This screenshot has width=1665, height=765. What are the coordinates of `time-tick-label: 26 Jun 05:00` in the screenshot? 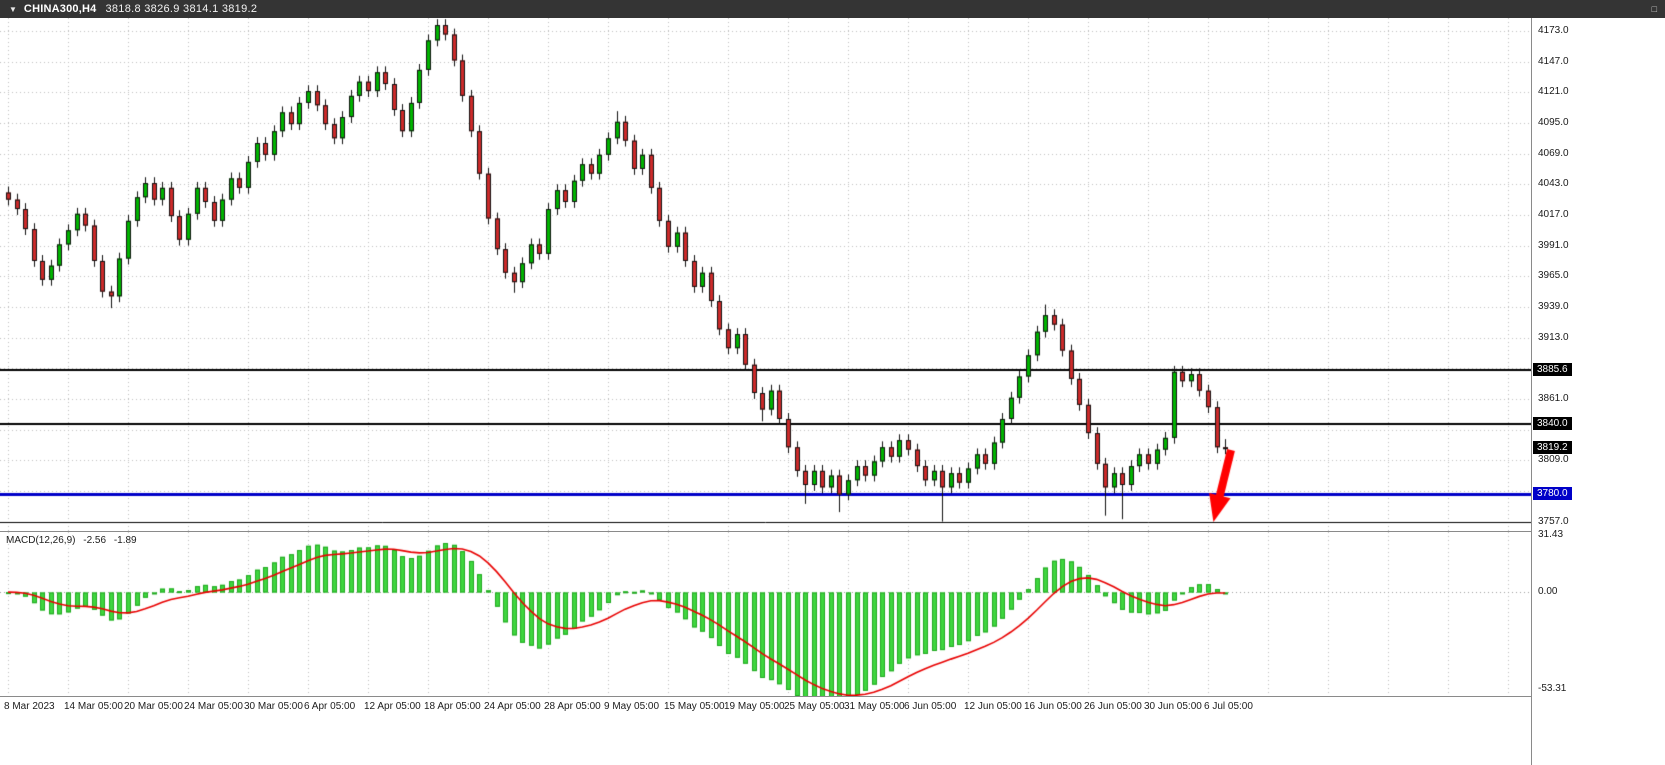 It's located at (1113, 706).